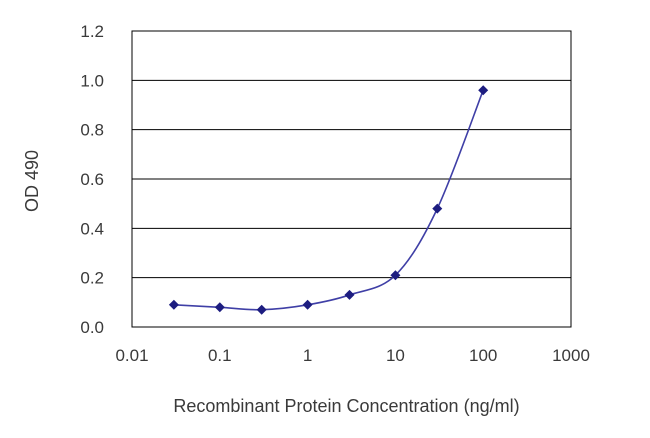  I want to click on x-tick-label: 1000, so click(571, 355).